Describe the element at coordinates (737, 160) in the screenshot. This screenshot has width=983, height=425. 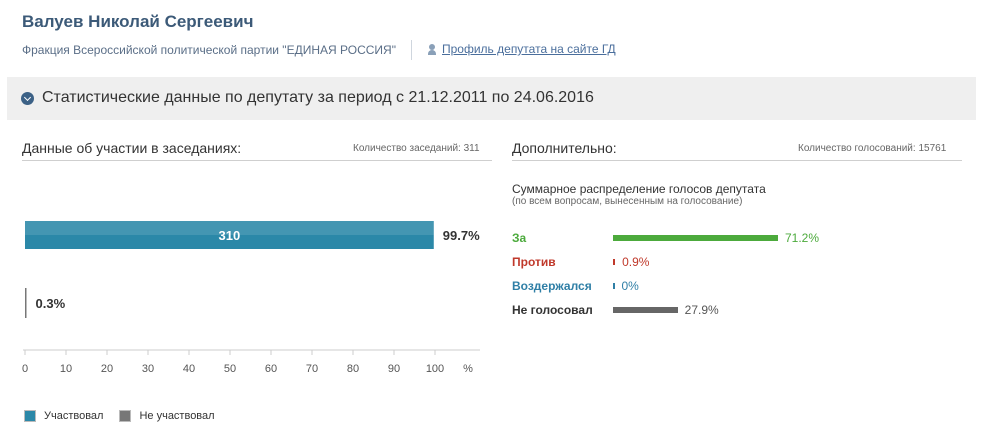
I see `additional-divider` at that location.